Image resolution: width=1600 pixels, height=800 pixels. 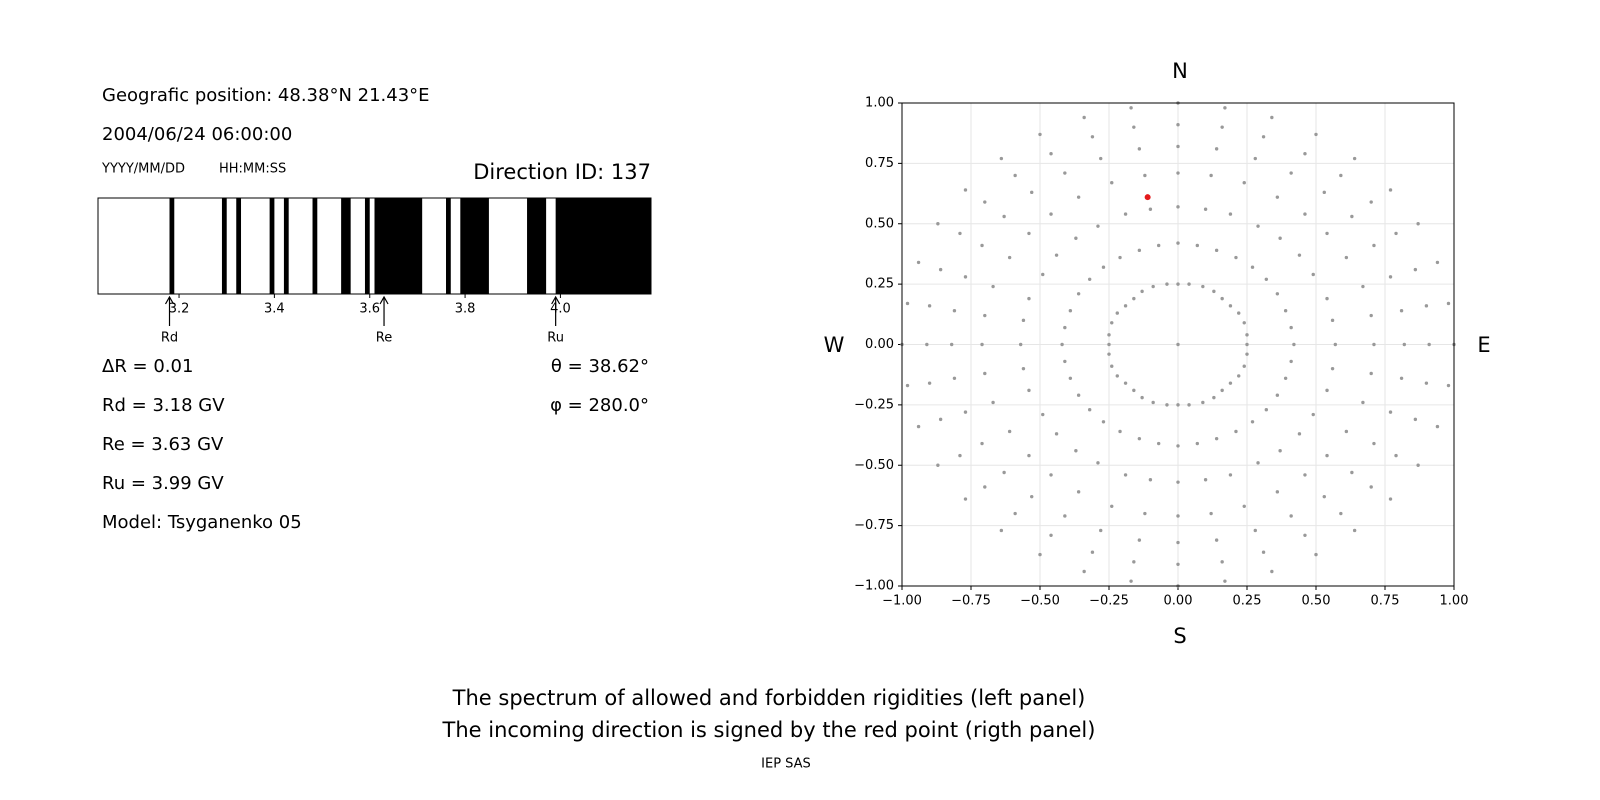 I want to click on x-tick-label: −0.50, so click(x=1040, y=601).